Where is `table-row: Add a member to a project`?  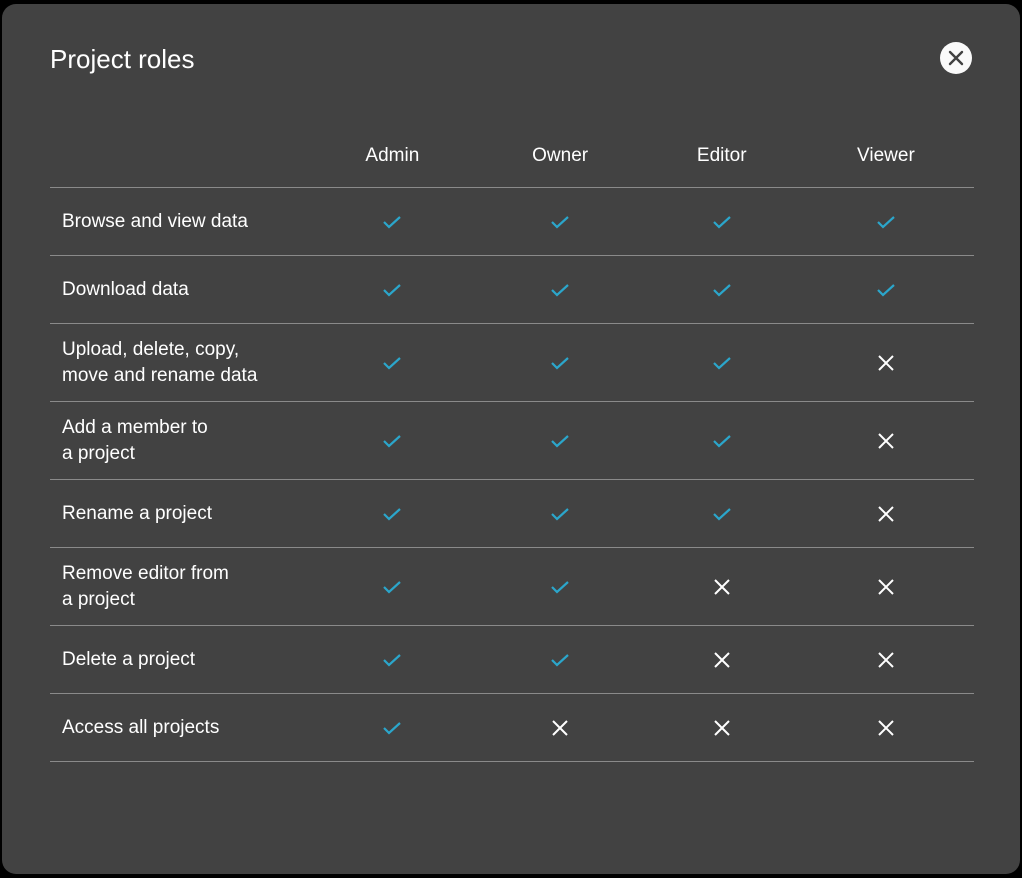 table-row: Add a member to a project is located at coordinates (512, 440).